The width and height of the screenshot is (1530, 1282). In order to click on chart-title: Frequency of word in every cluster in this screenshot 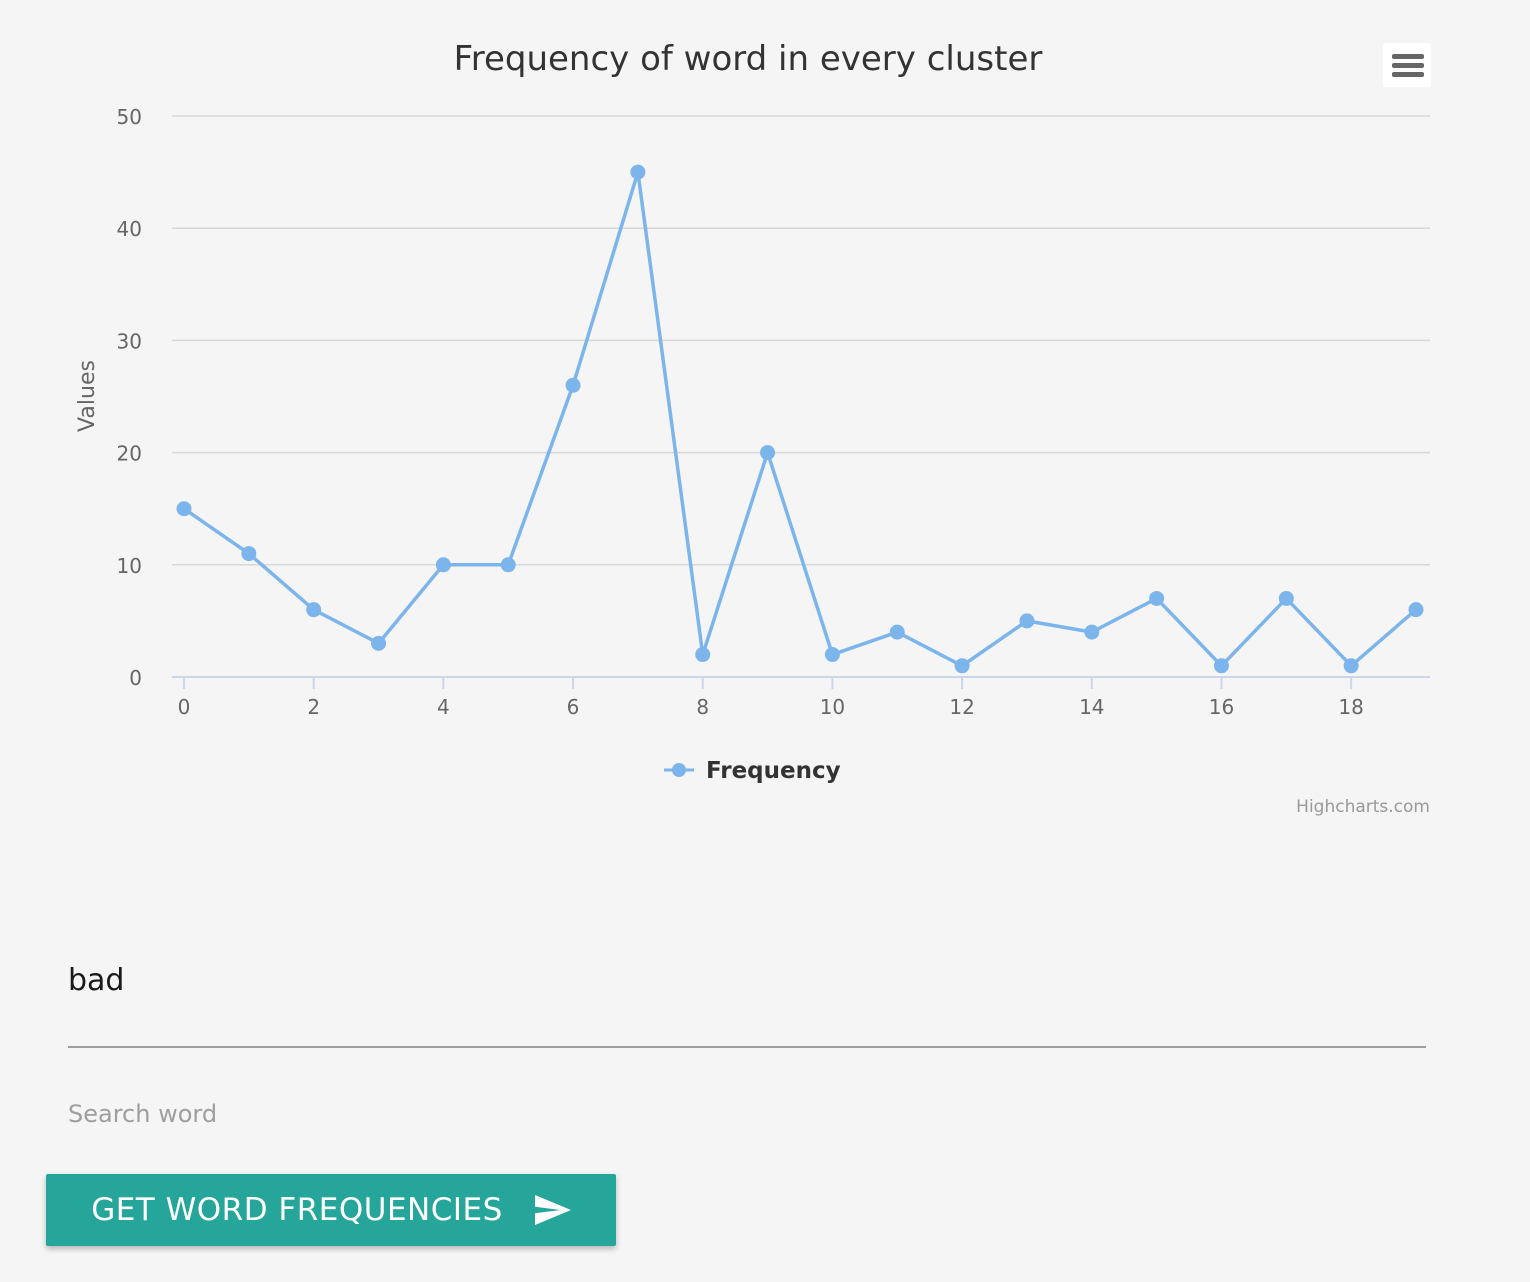, I will do `click(748, 59)`.